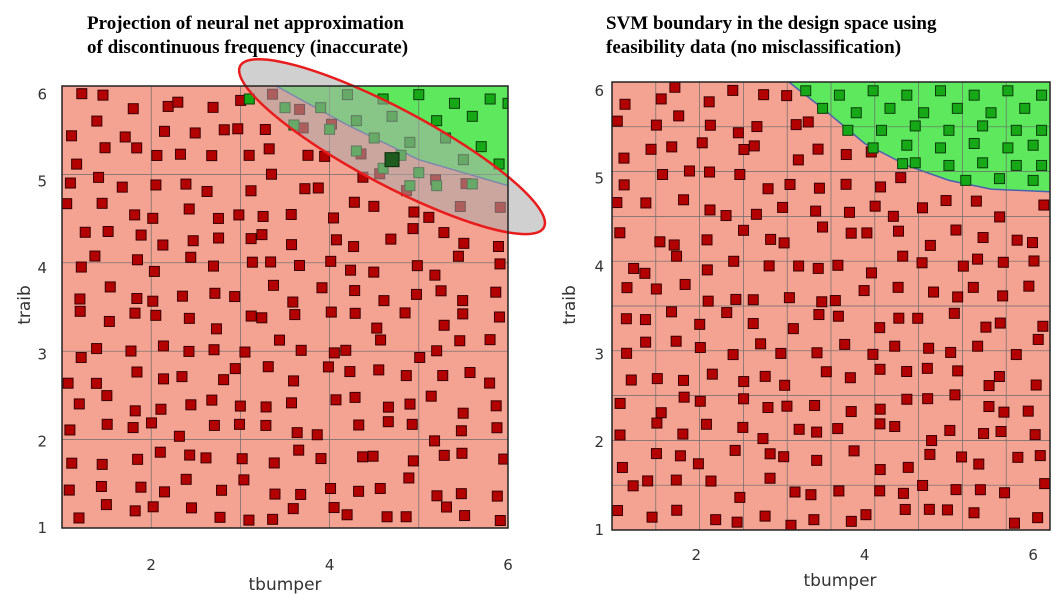  Describe the element at coordinates (392, 160) in the screenshot. I see `selected-point` at that location.